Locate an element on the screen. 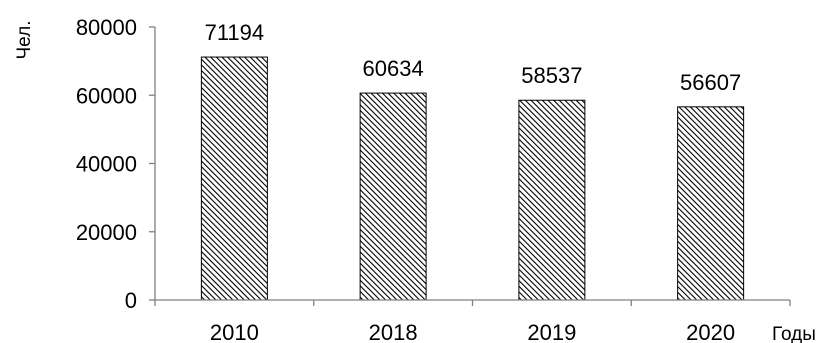 This screenshot has width=830, height=343. data-label: 56607 is located at coordinates (710, 82).